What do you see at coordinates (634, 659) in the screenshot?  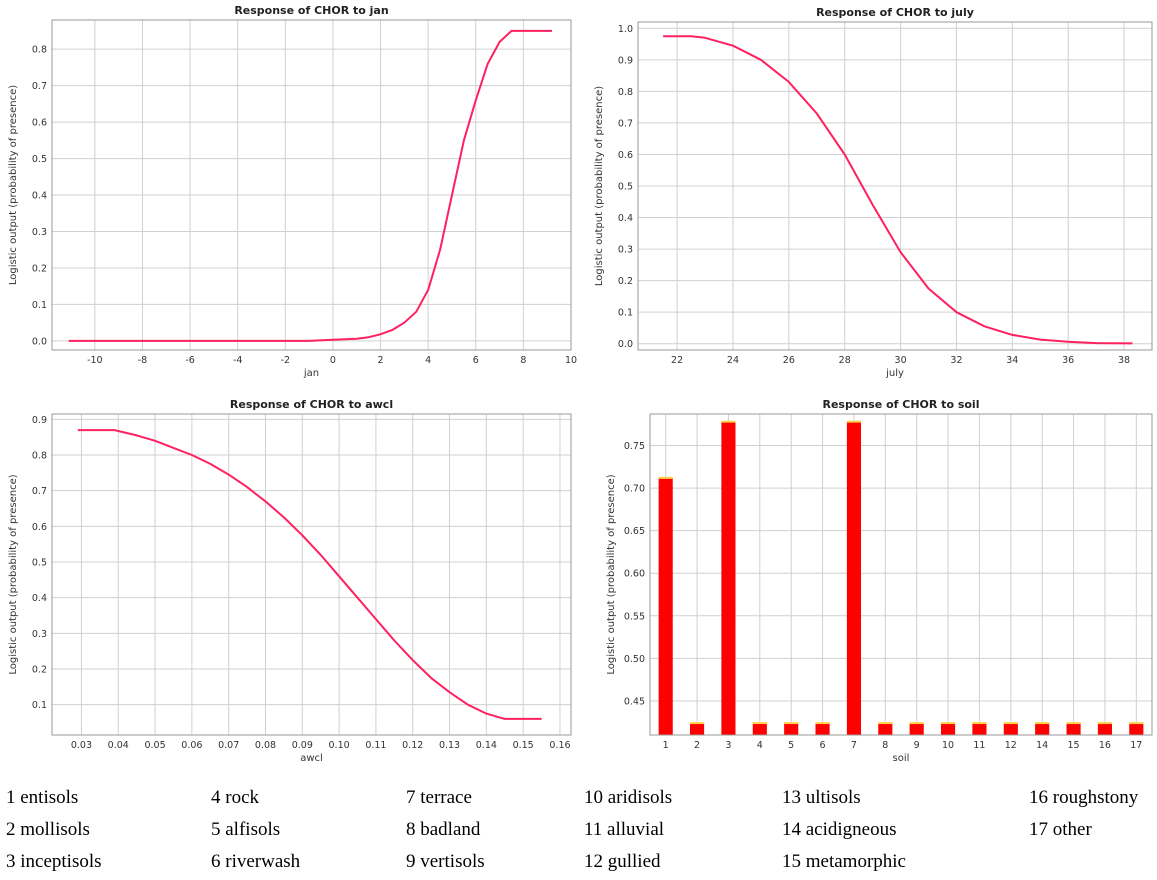 I see `y-tick-label: 0.50` at bounding box center [634, 659].